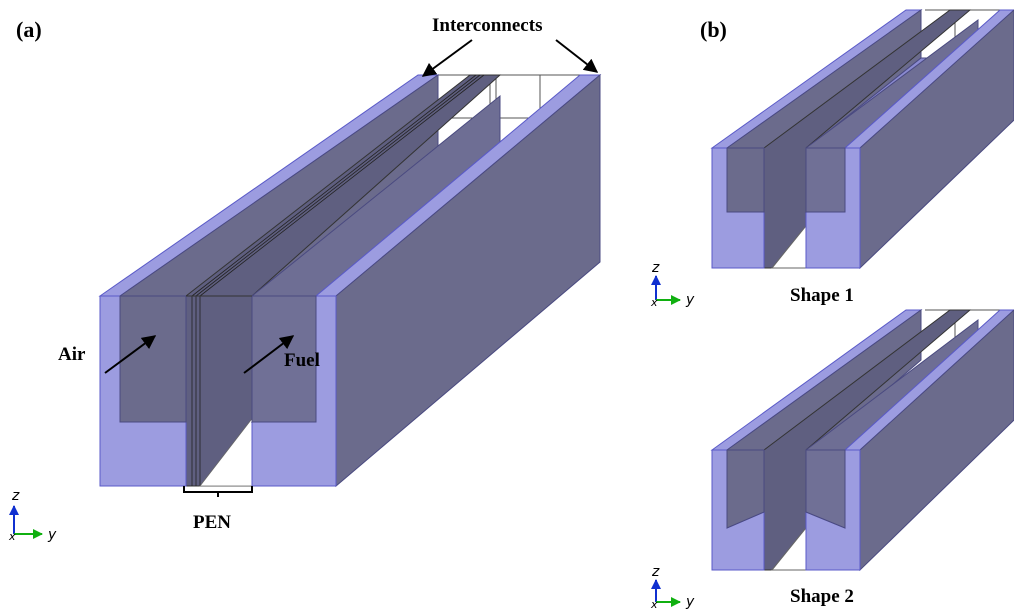 This screenshot has width=1014, height=610. I want to click on shape-2-label: Shape 2, so click(822, 596).